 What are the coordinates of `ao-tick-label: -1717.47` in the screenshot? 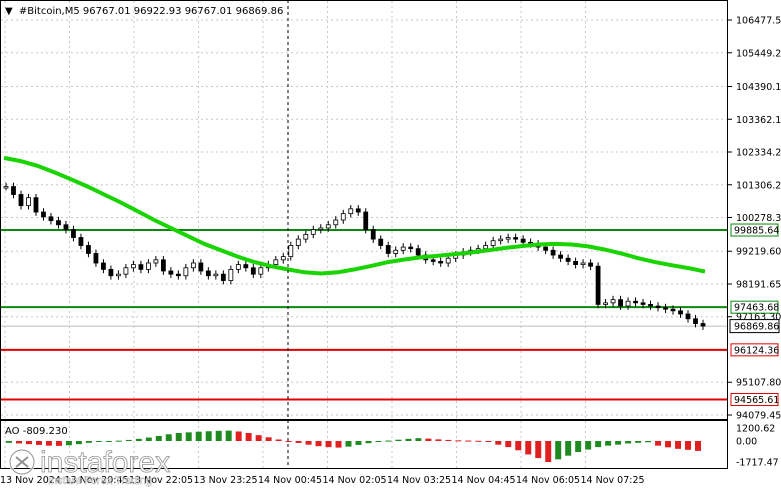 It's located at (757, 463).